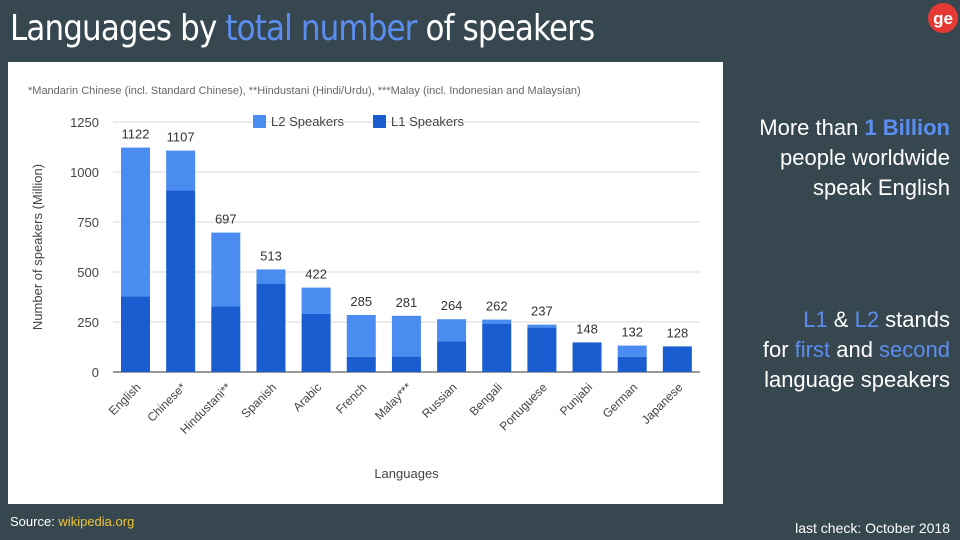 This screenshot has width=960, height=540. Describe the element at coordinates (361, 301) in the screenshot. I see `data-label: 285` at that location.